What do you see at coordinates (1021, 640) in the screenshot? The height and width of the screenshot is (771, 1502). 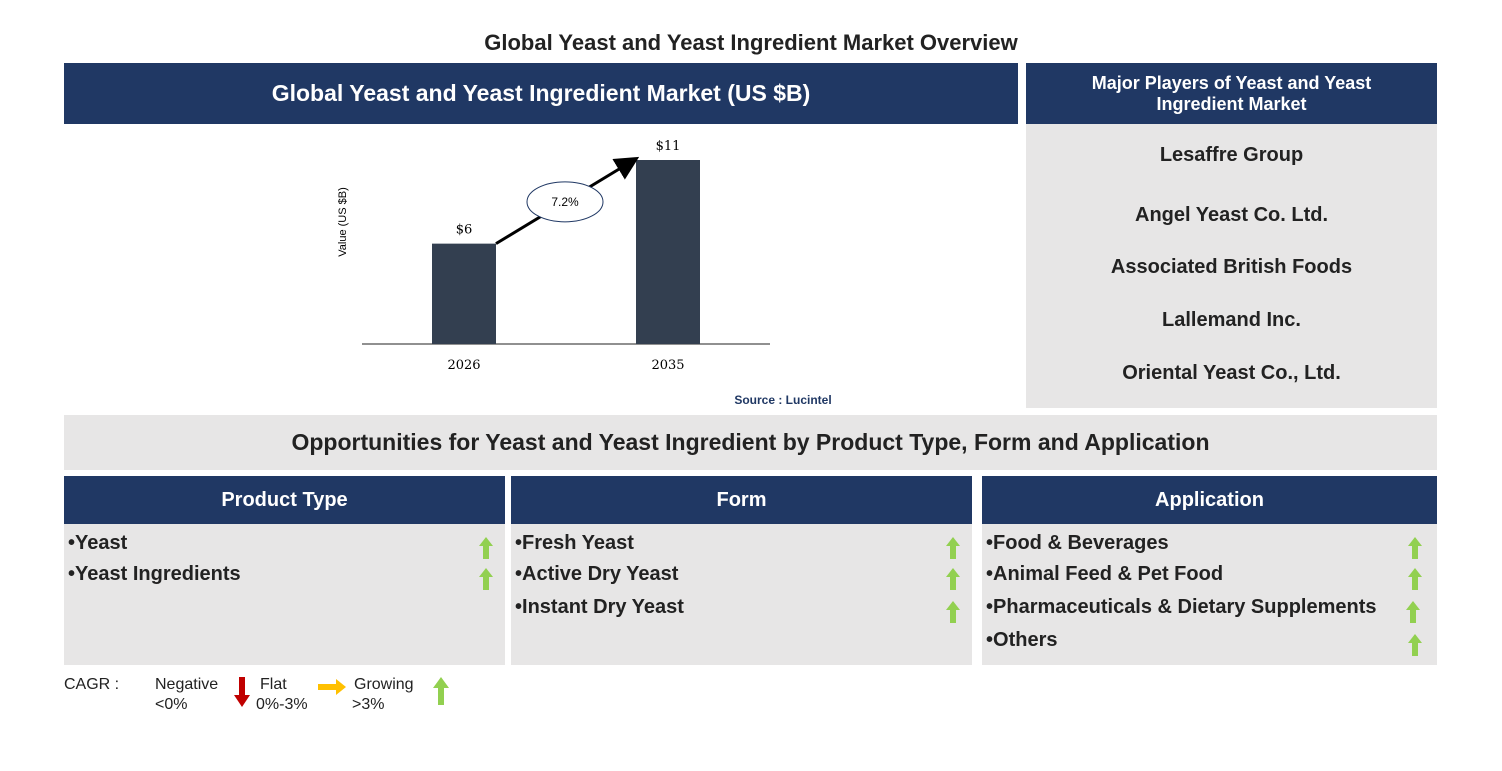 I see `column-item: Others` at bounding box center [1021, 640].